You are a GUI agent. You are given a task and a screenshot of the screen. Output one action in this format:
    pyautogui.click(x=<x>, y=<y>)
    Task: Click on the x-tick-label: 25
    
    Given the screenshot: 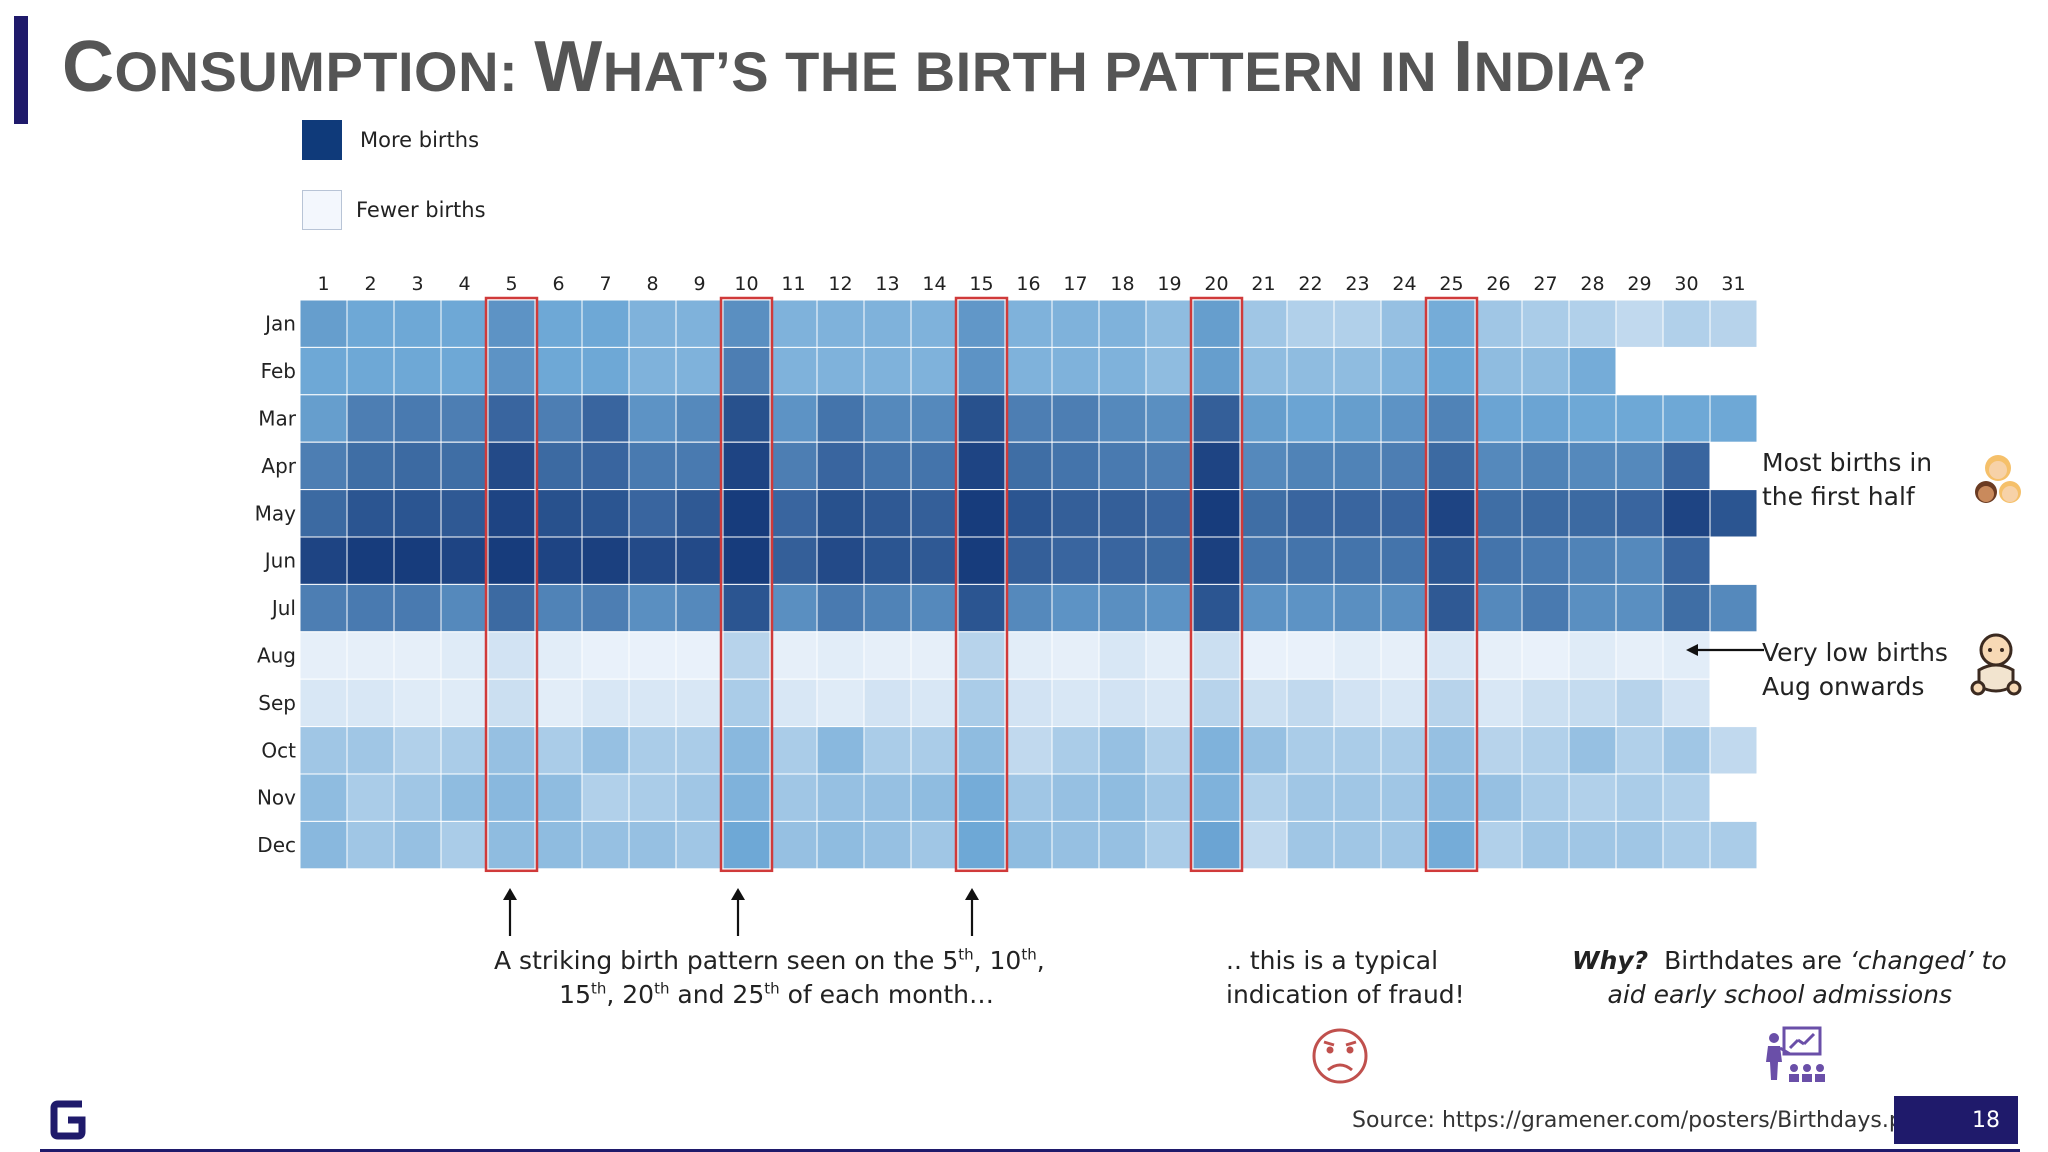 What is the action you would take?
    pyautogui.click(x=1451, y=284)
    